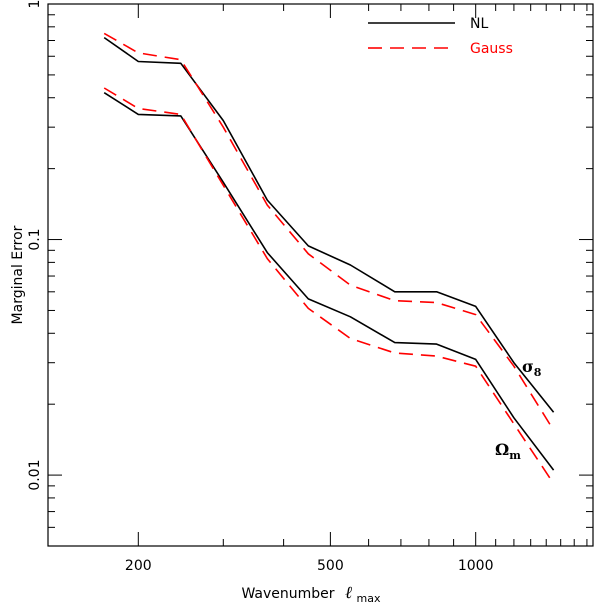 The width and height of the screenshot is (598, 610). Describe the element at coordinates (35, 4) in the screenshot. I see `y-tick-label: 1` at that location.